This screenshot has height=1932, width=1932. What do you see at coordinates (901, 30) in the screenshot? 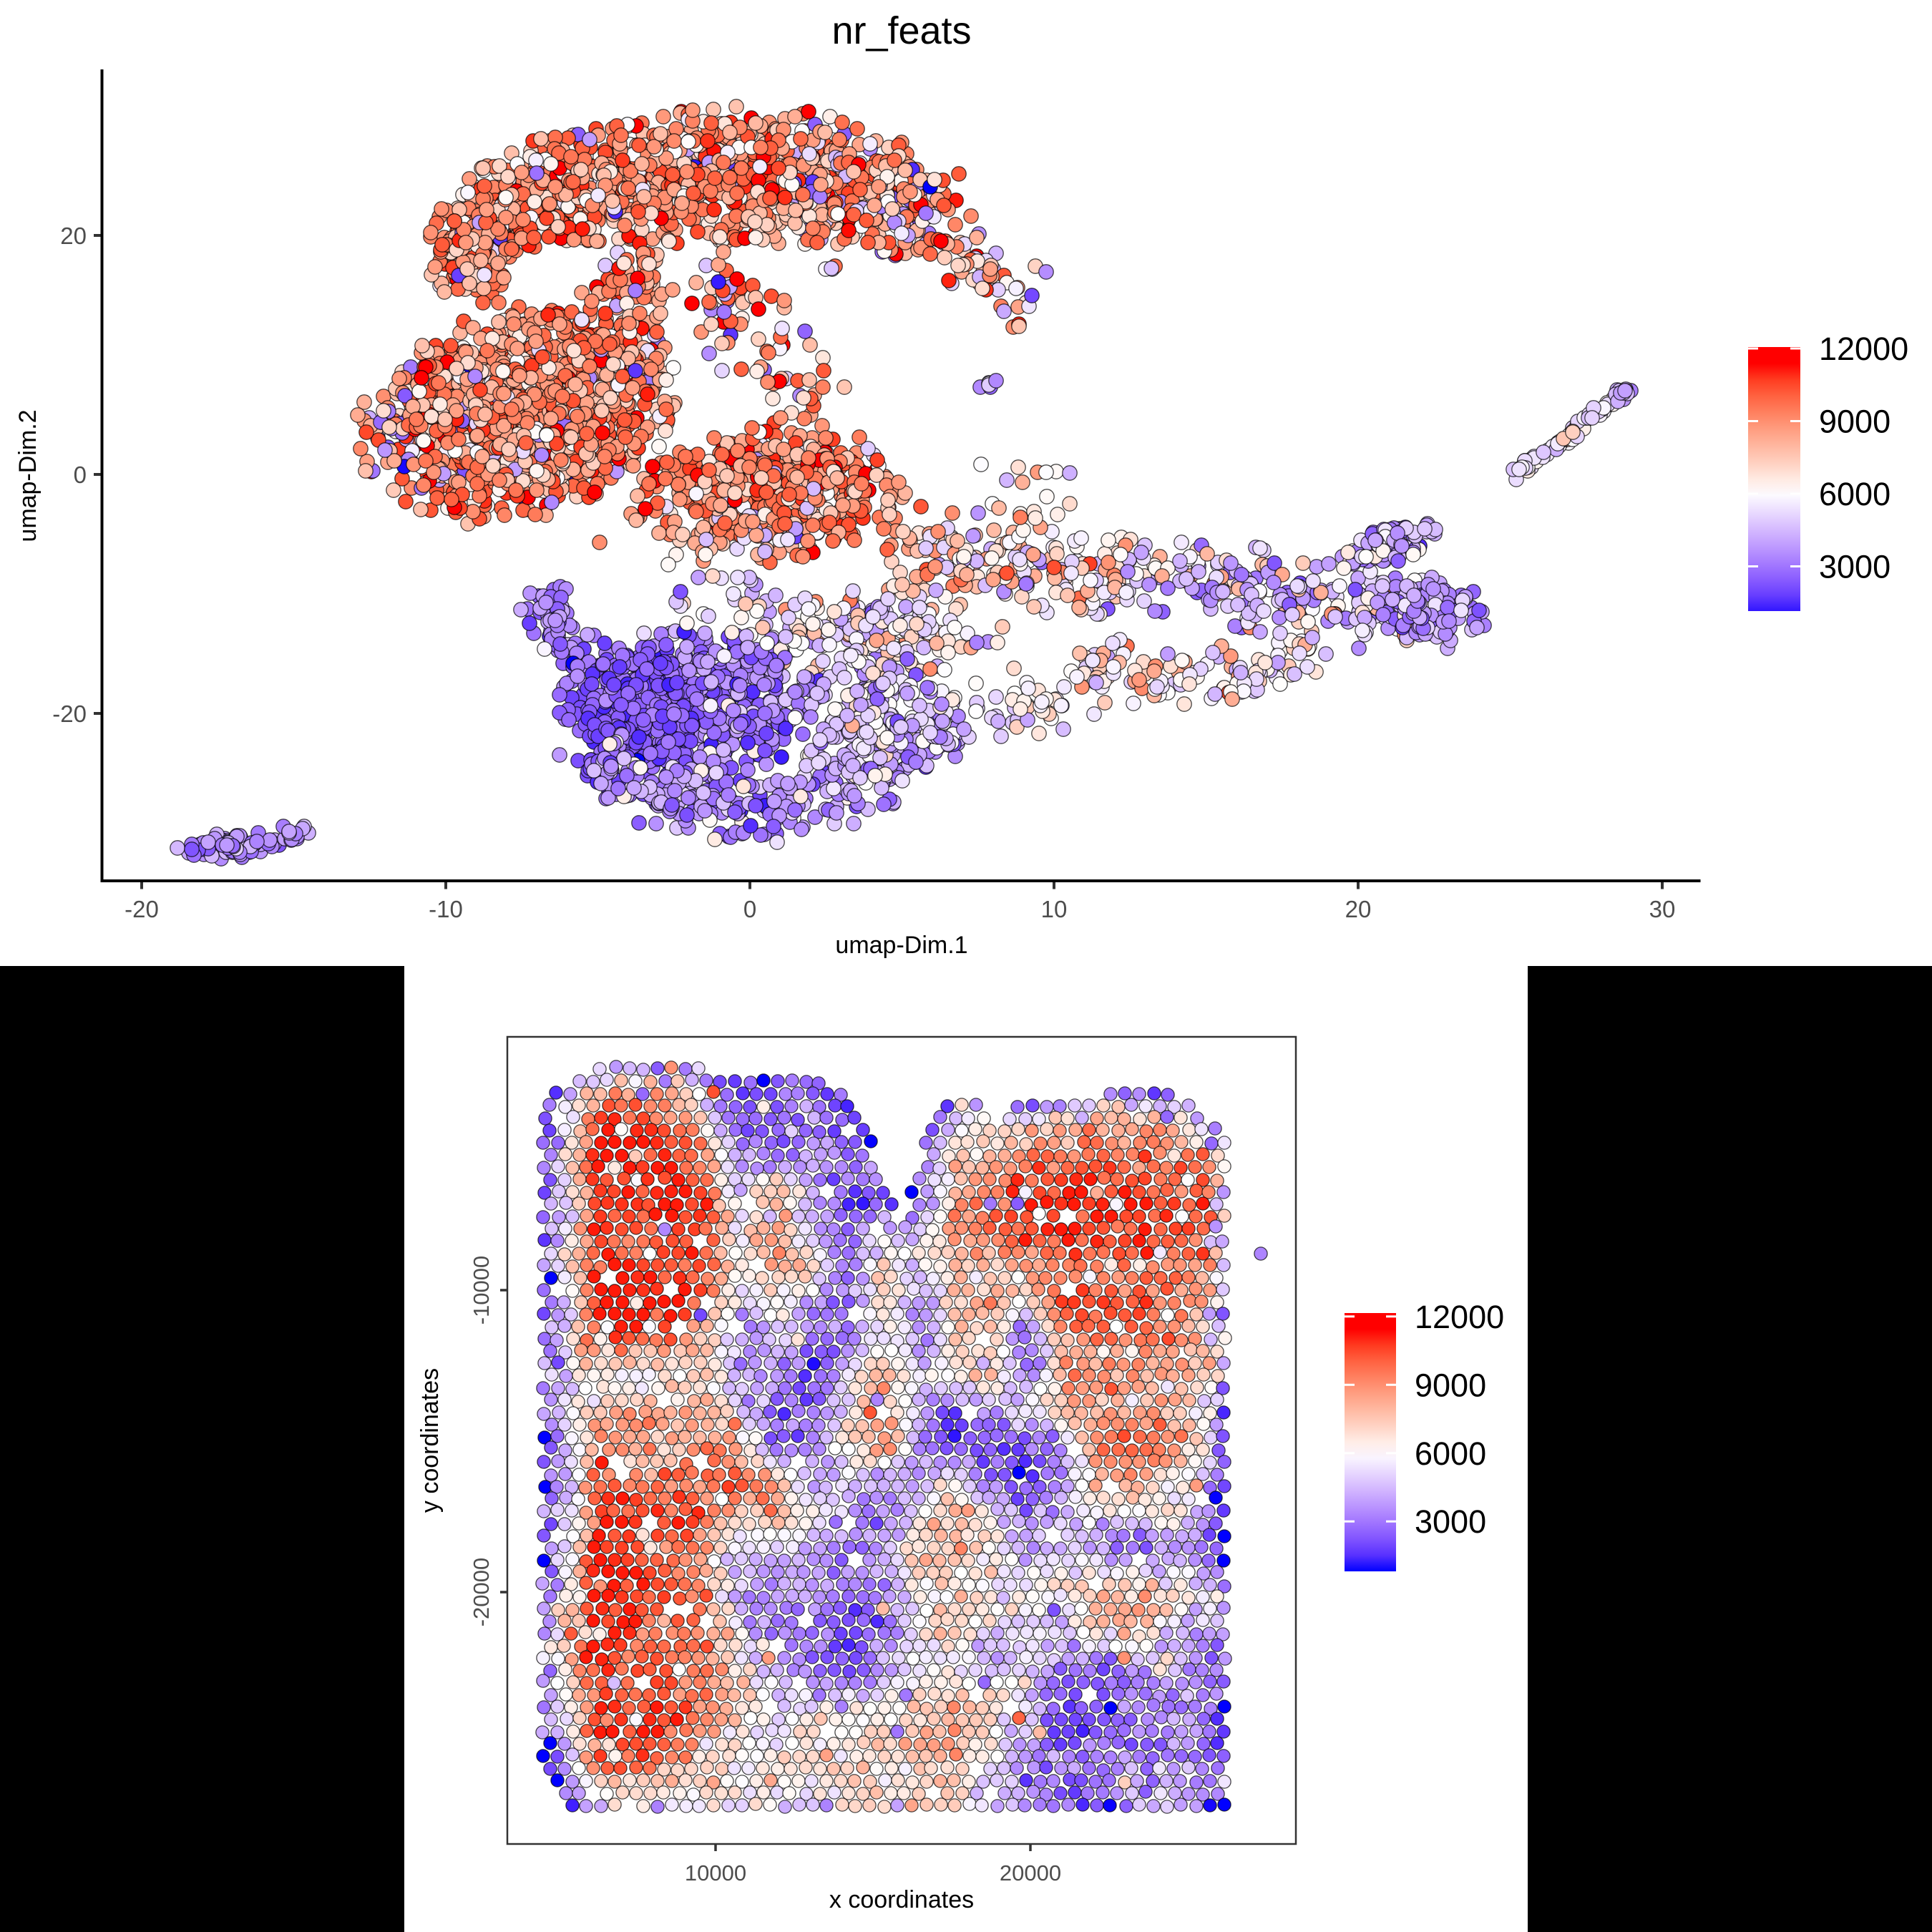
I see `svg-text: nr_feats` at bounding box center [901, 30].